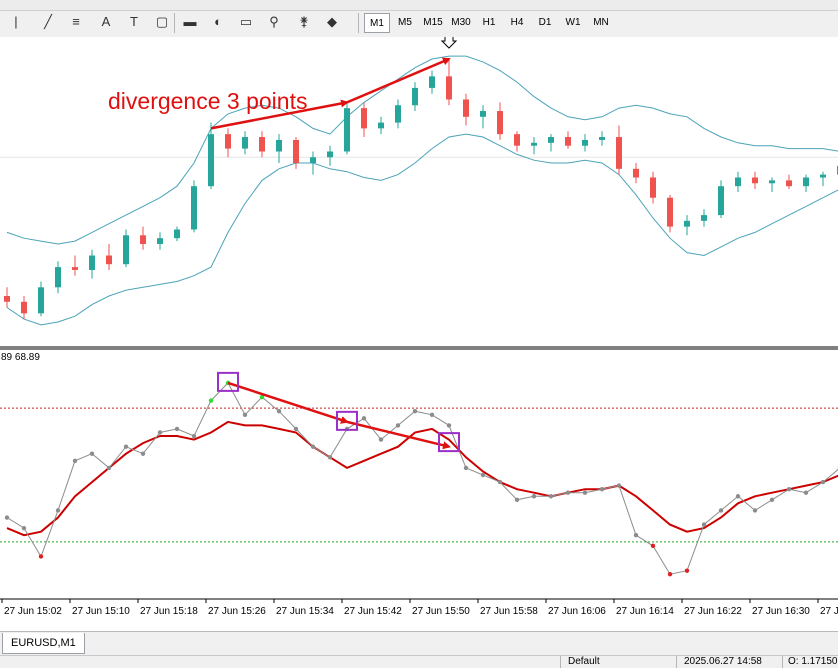 The width and height of the screenshot is (838, 668). I want to click on time-tick-label: 27 Jun 15:26, so click(237, 611).